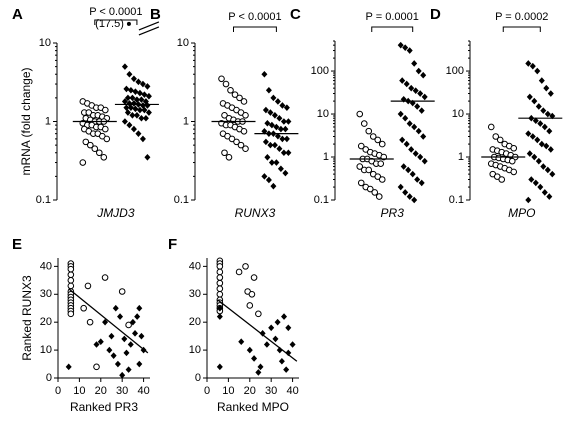 Image resolution: width=577 pixels, height=425 pixels. What do you see at coordinates (181, 200) in the screenshot?
I see `y-tick-label: 0.1` at bounding box center [181, 200].